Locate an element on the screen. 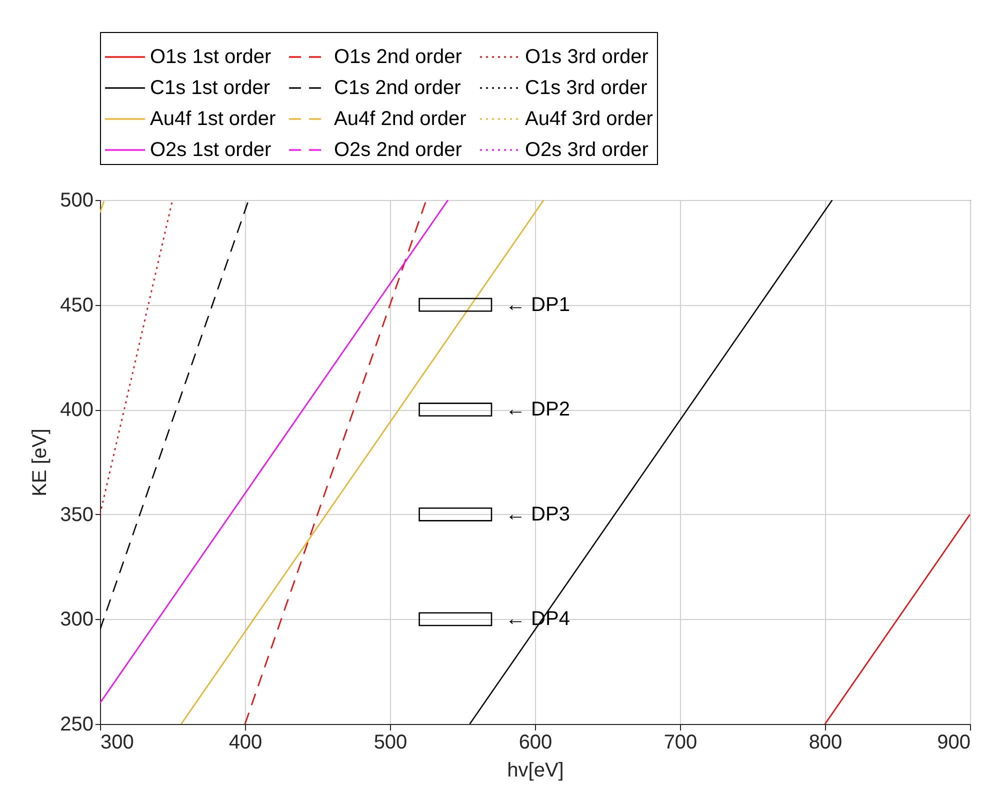 Image resolution: width=994 pixels, height=805 pixels. legend-label: O1s 1st order is located at coordinates (211, 57).